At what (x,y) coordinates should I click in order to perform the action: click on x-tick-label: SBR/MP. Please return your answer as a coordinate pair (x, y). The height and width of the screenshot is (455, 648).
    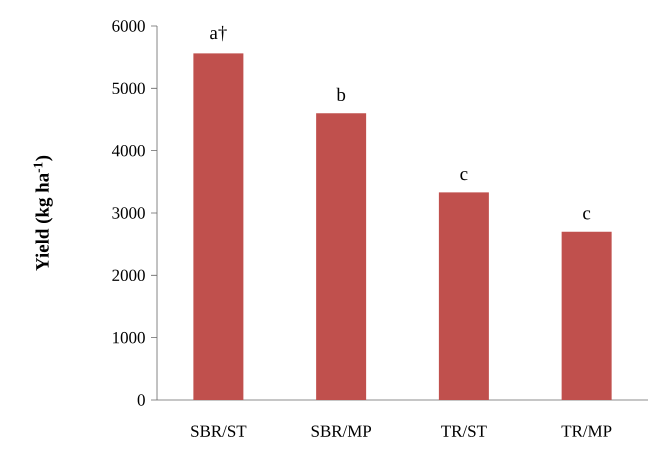
    Looking at the image, I should click on (342, 431).